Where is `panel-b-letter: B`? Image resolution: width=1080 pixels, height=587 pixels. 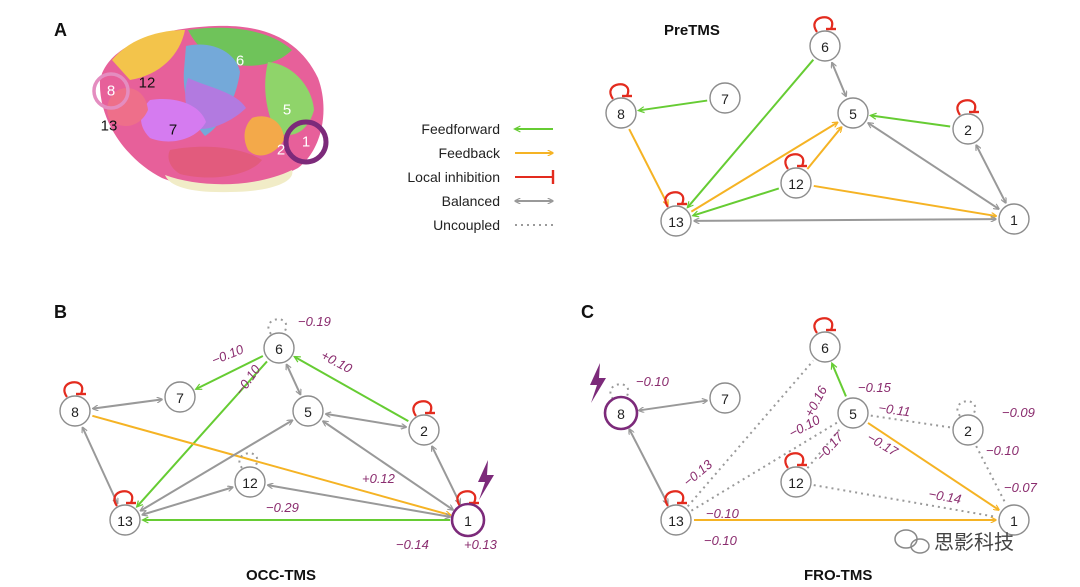 panel-b-letter: B is located at coordinates (60, 312).